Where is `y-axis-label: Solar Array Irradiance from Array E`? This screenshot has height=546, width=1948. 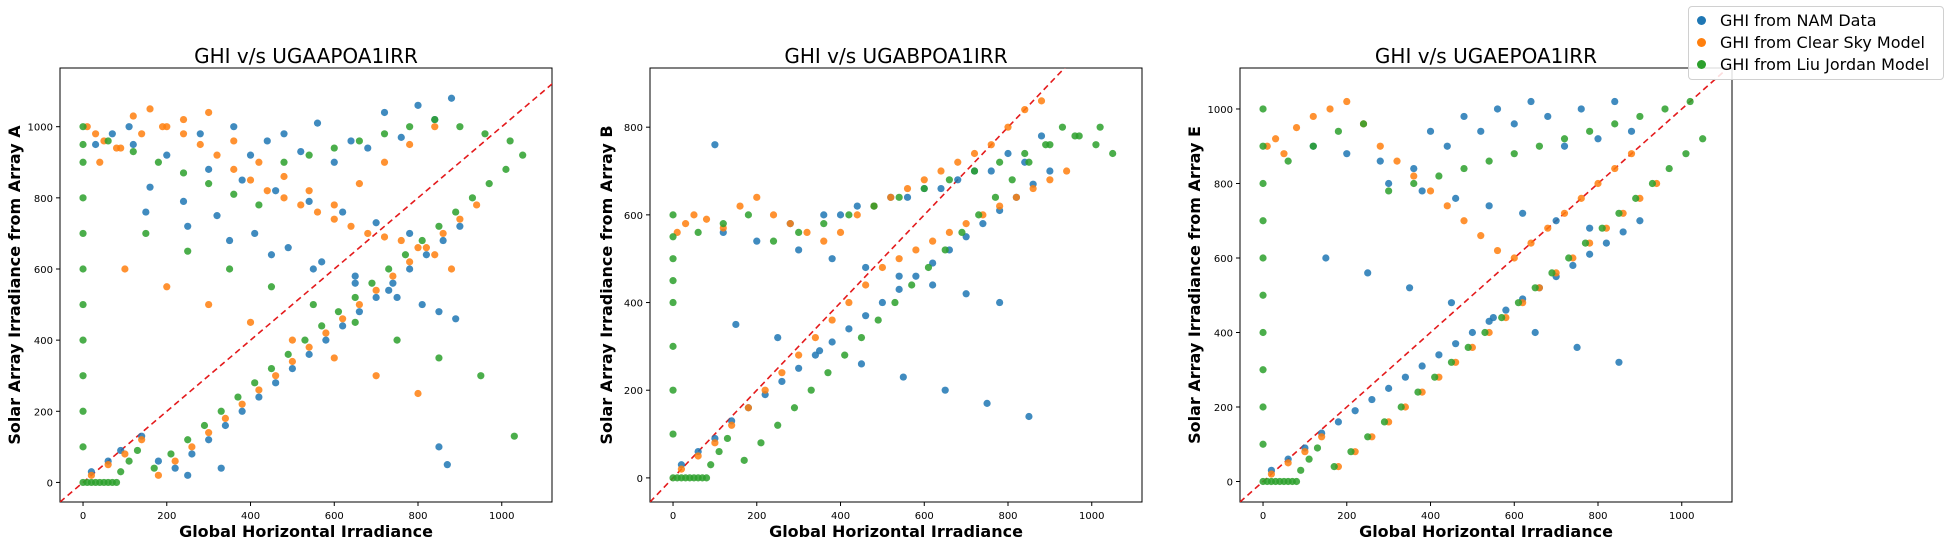
y-axis-label: Solar Array Irradiance from Array E is located at coordinates (1194, 285).